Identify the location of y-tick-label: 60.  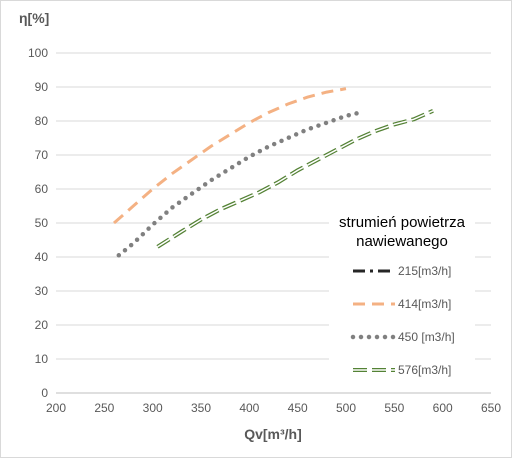
(42, 189).